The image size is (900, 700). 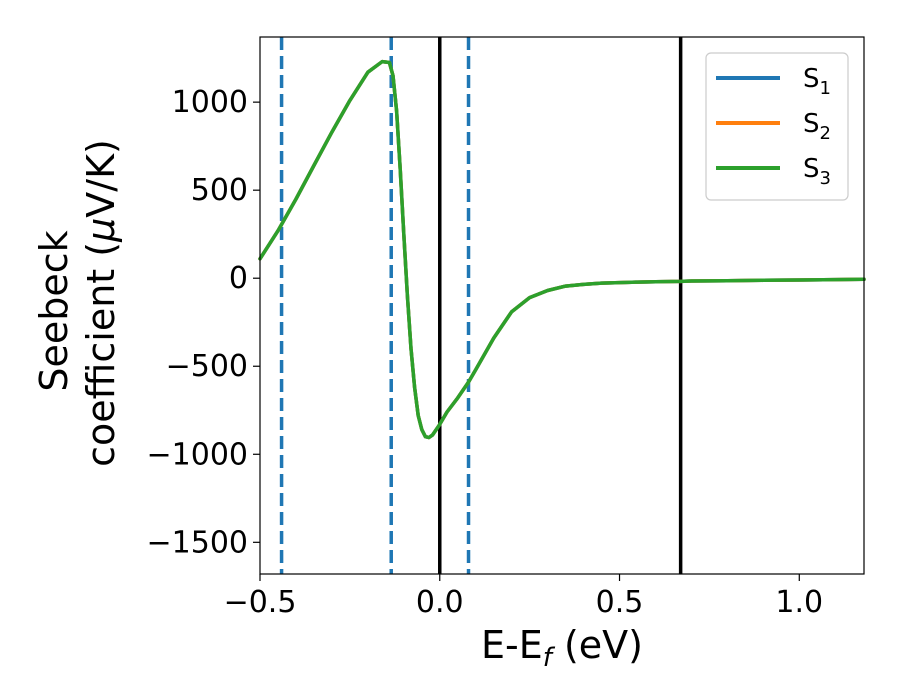 What do you see at coordinates (817, 81) in the screenshot?
I see `legend-label-S1: S1` at bounding box center [817, 81].